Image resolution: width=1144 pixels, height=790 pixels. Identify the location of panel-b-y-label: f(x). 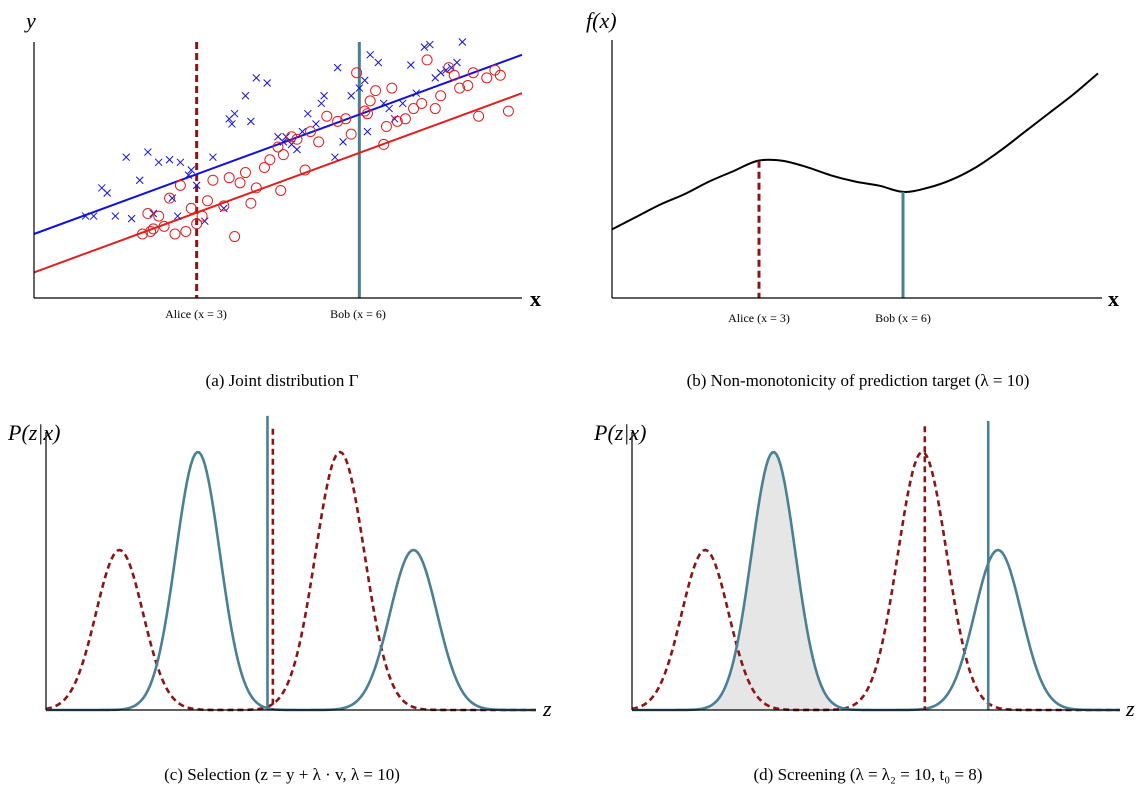
(601, 20).